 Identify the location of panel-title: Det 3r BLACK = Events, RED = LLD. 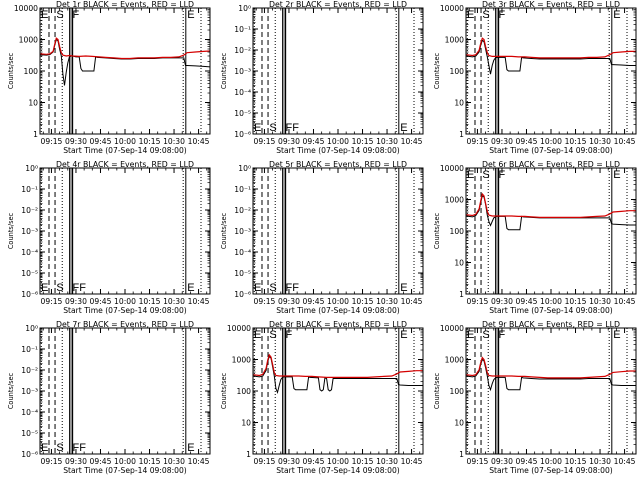
(551, 4).